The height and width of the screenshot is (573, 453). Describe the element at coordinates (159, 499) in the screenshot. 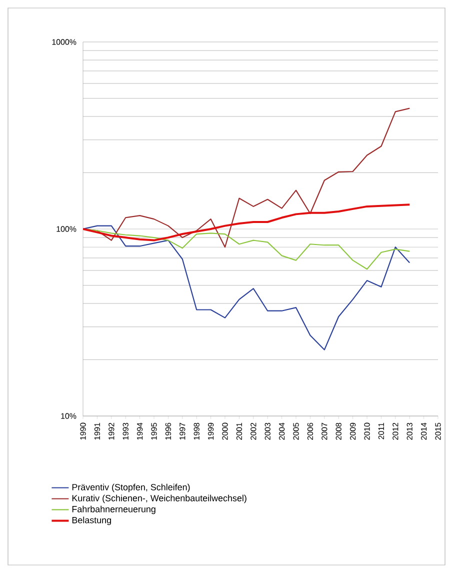

I see `legend-label: Kurativ (Schienen-, Weichenbauteilwechsel)` at that location.